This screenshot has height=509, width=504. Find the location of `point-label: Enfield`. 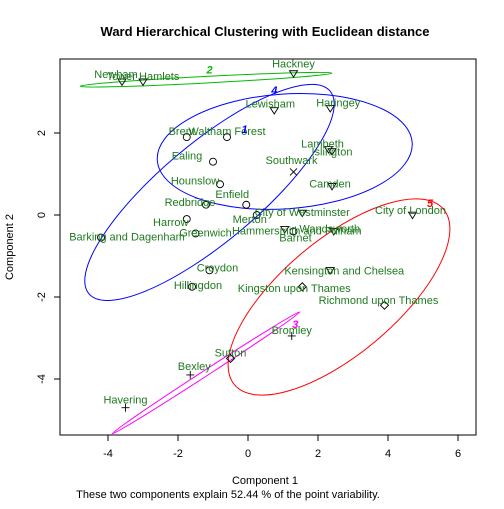

point-label: Enfield is located at coordinates (232, 195).